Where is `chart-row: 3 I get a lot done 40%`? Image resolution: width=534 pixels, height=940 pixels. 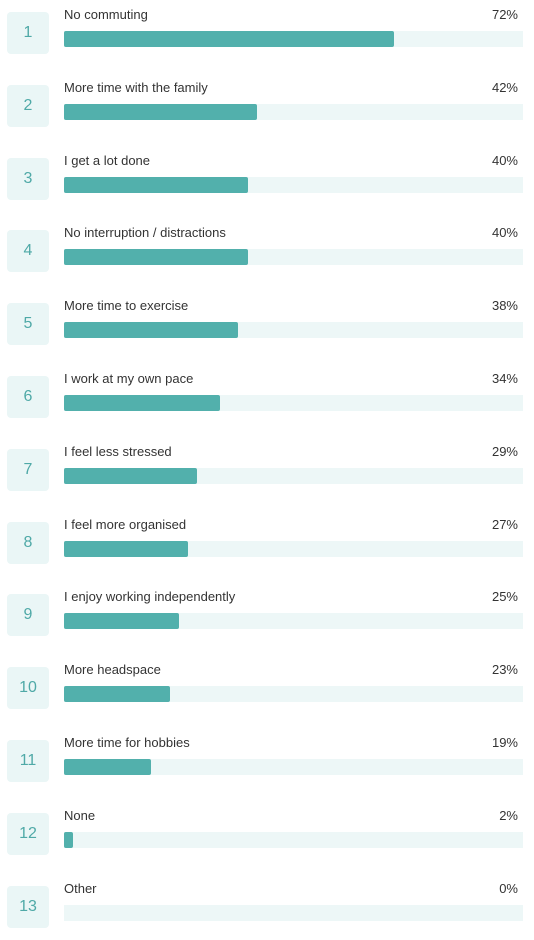 chart-row: 3 I get a lot done 40% is located at coordinates (267, 178).